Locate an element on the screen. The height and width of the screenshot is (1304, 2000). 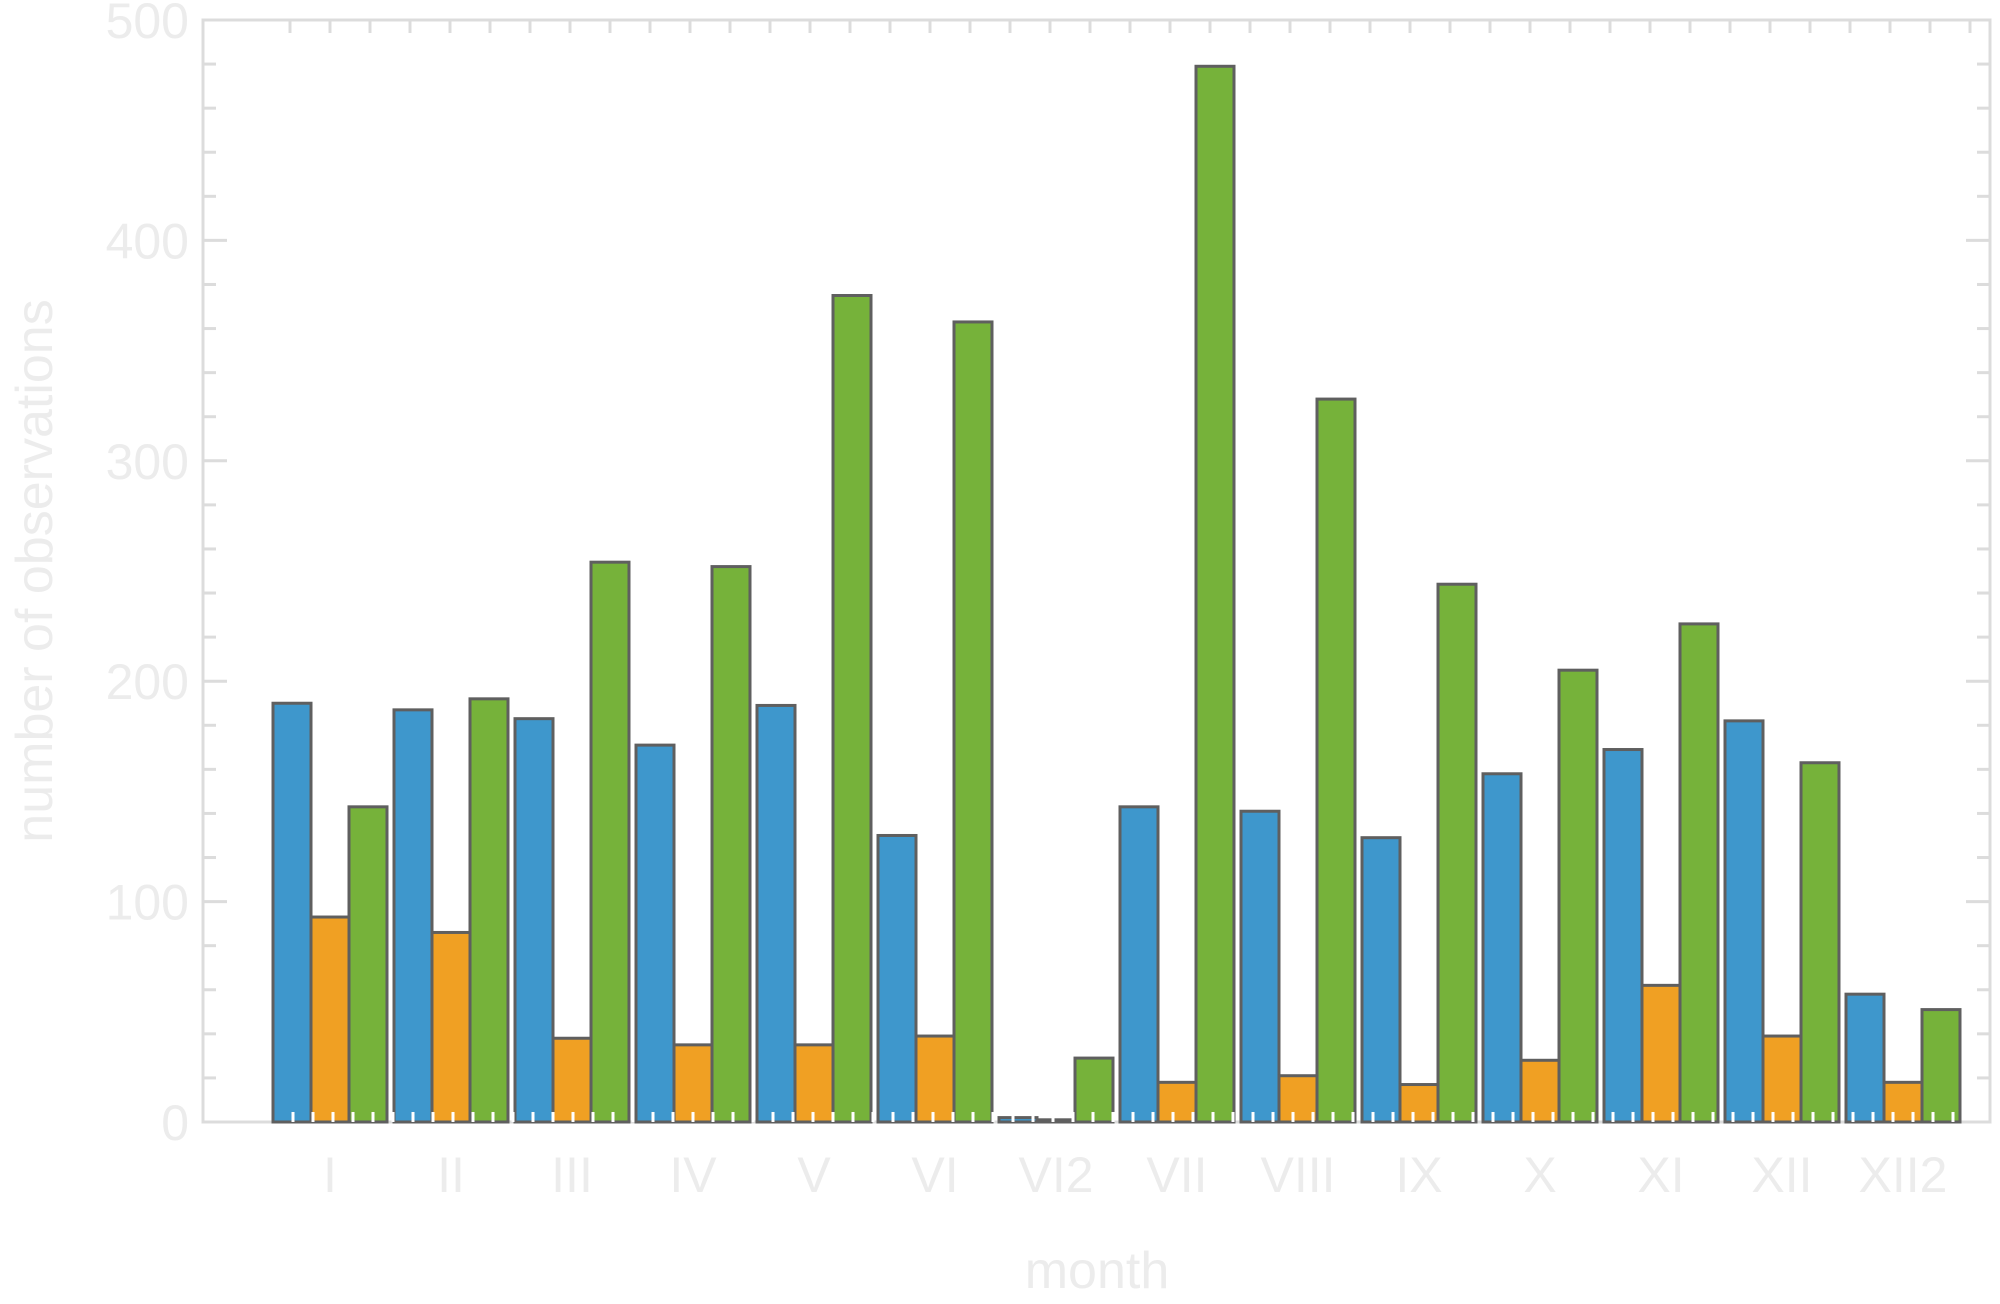
y-tick-label: 400 is located at coordinates (147, 241).